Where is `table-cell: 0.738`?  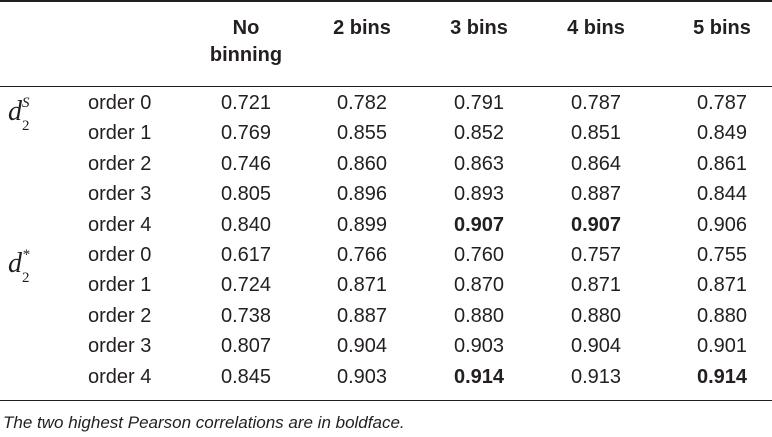
table-cell: 0.738 is located at coordinates (246, 315).